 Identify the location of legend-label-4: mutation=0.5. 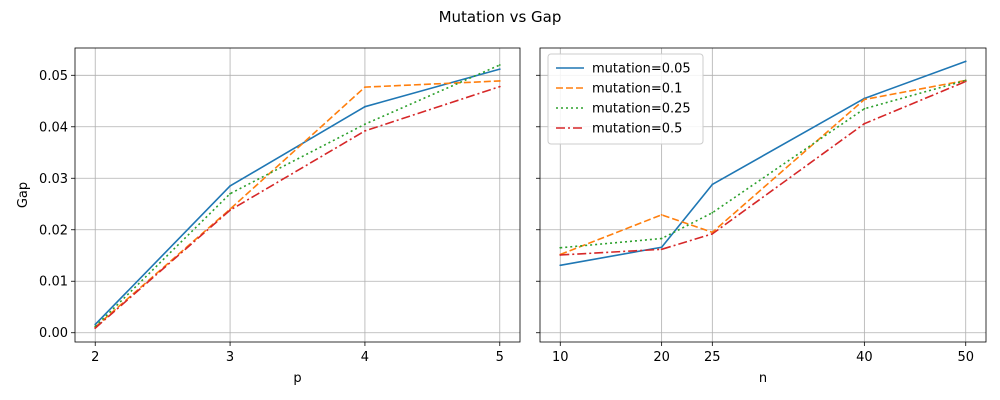
(637, 129).